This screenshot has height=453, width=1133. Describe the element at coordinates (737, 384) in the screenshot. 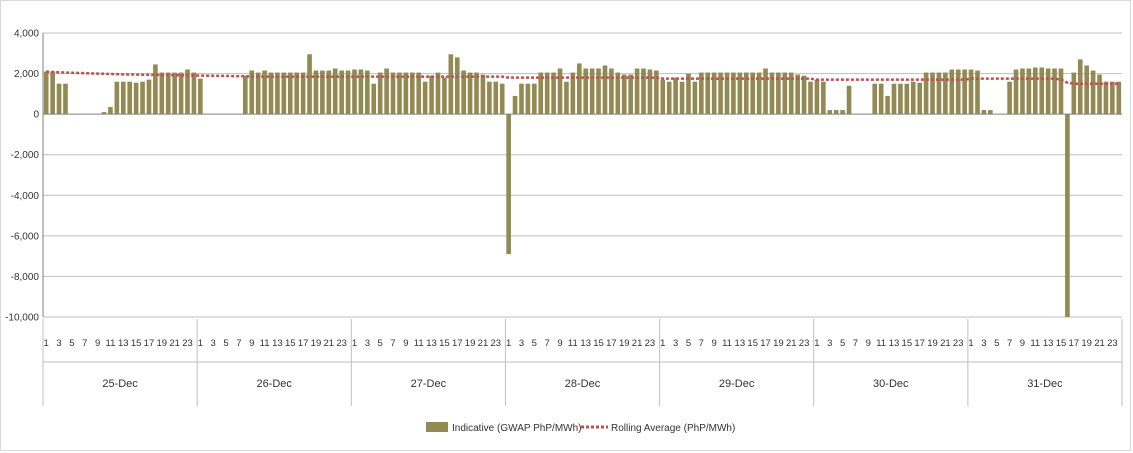

I see `day-label: 29-Dec` at that location.